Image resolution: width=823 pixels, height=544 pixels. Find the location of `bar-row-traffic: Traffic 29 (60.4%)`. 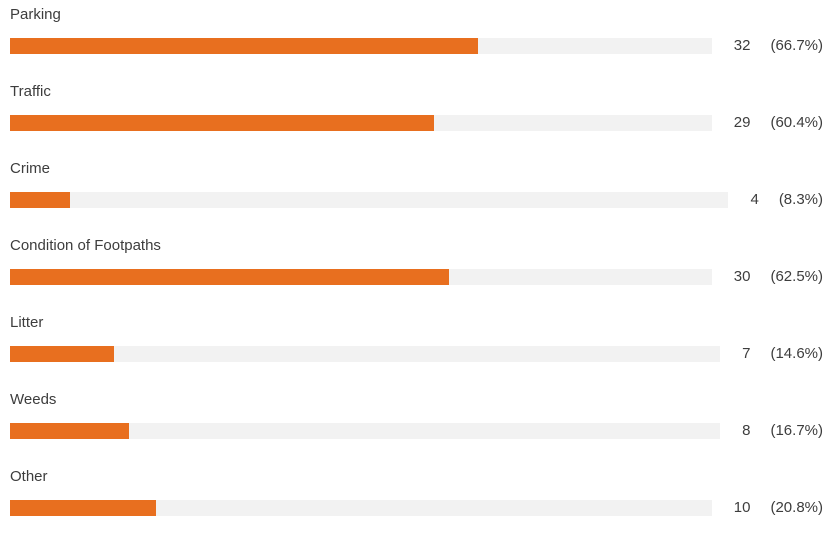

bar-row-traffic: Traffic 29 (60.4%) is located at coordinates (411, 120).